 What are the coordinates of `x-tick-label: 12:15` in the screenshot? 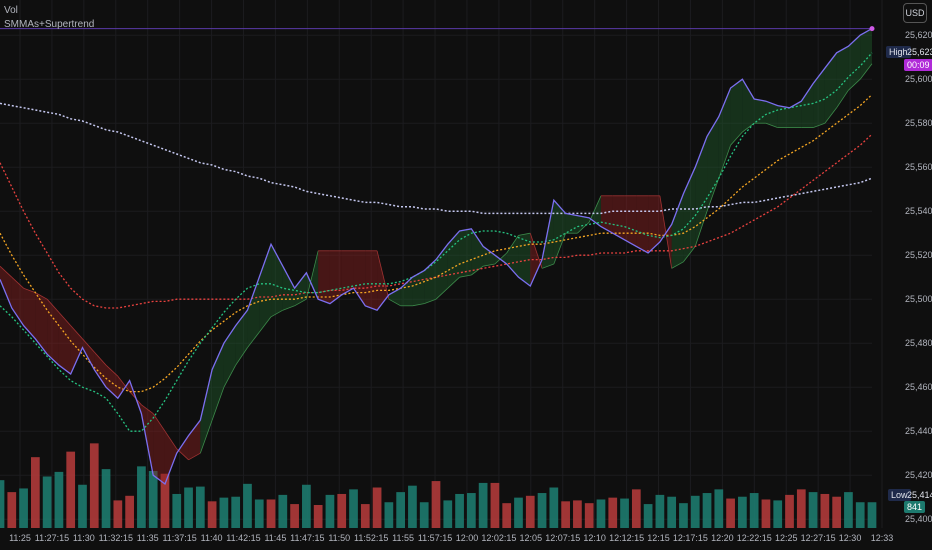 It's located at (658, 538).